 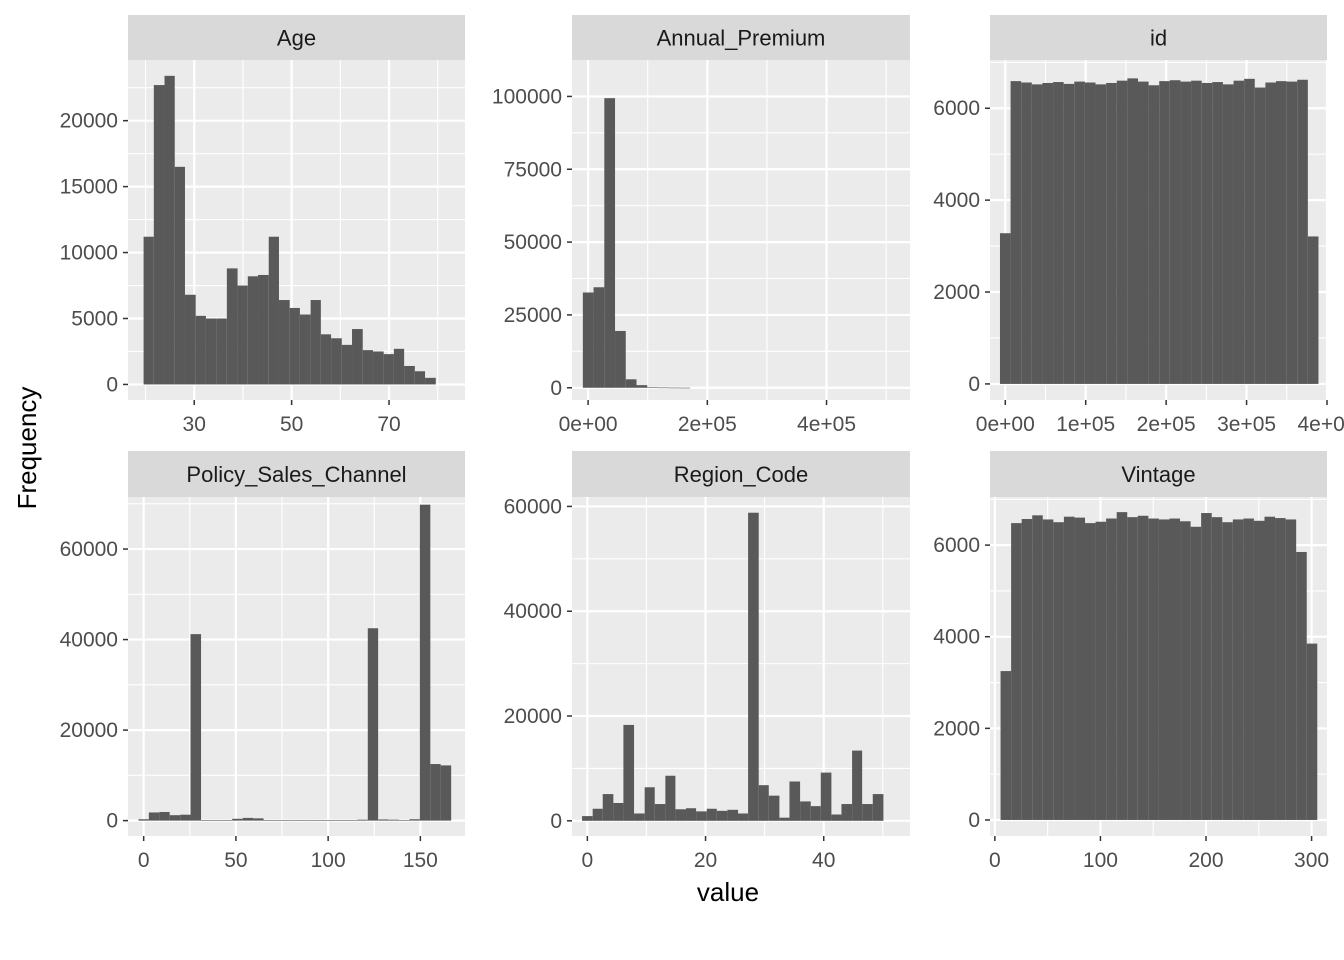 What do you see at coordinates (262, 225) in the screenshot?
I see `panel-age: Age 0 5000 10000 15000 20000 30 50 70` at bounding box center [262, 225].